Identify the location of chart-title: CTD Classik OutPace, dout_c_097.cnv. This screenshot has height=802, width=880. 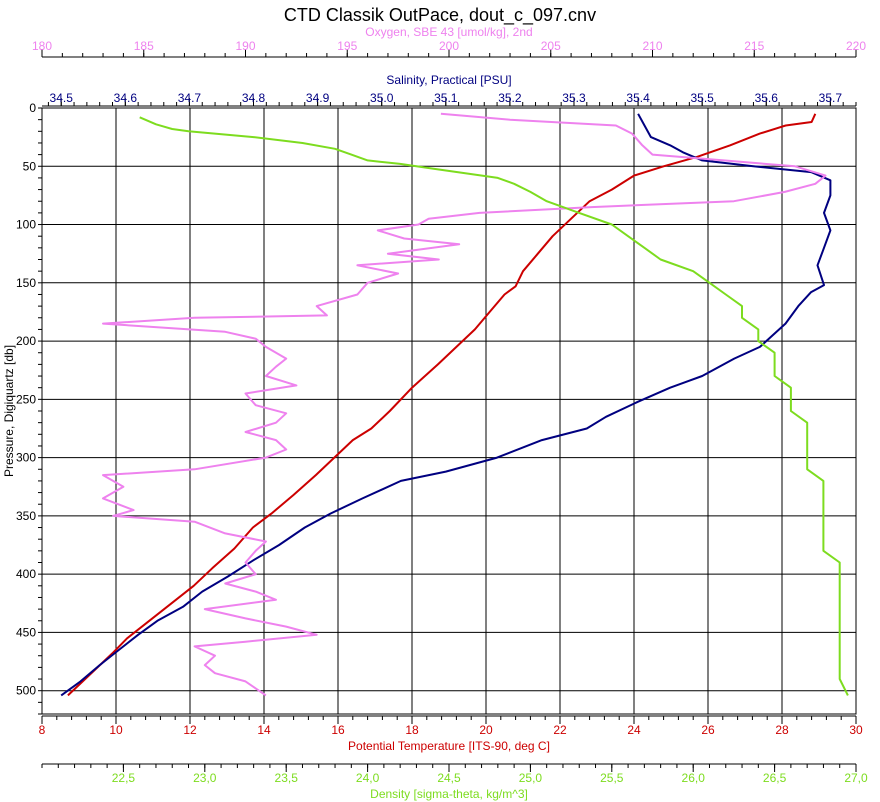
(440, 15).